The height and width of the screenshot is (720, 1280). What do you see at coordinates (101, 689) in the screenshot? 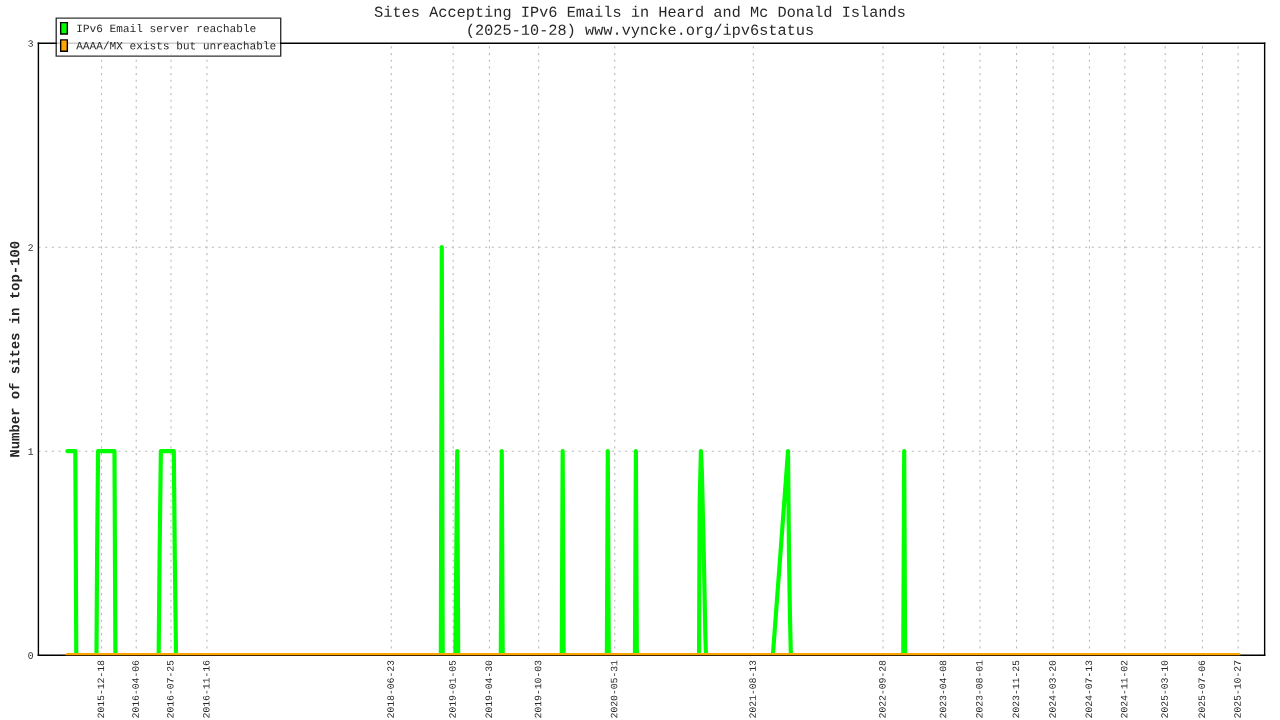
I see `x-tick-label: 2015-12-18` at bounding box center [101, 689].